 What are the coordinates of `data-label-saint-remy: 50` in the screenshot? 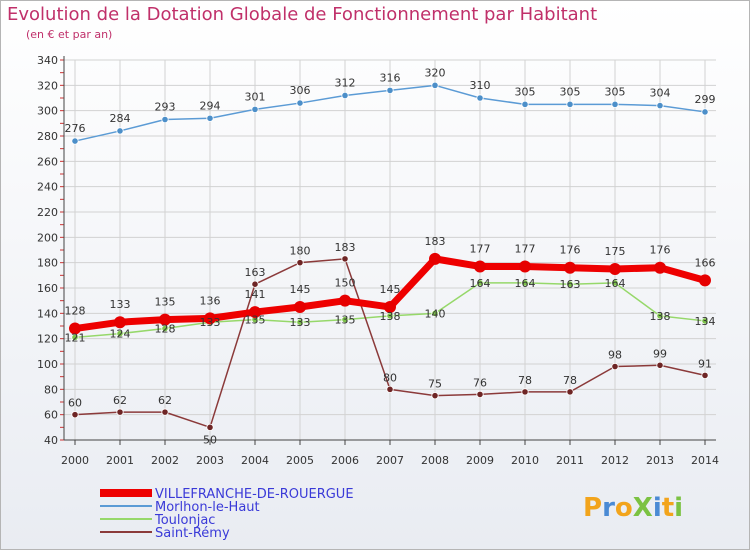 It's located at (210, 439).